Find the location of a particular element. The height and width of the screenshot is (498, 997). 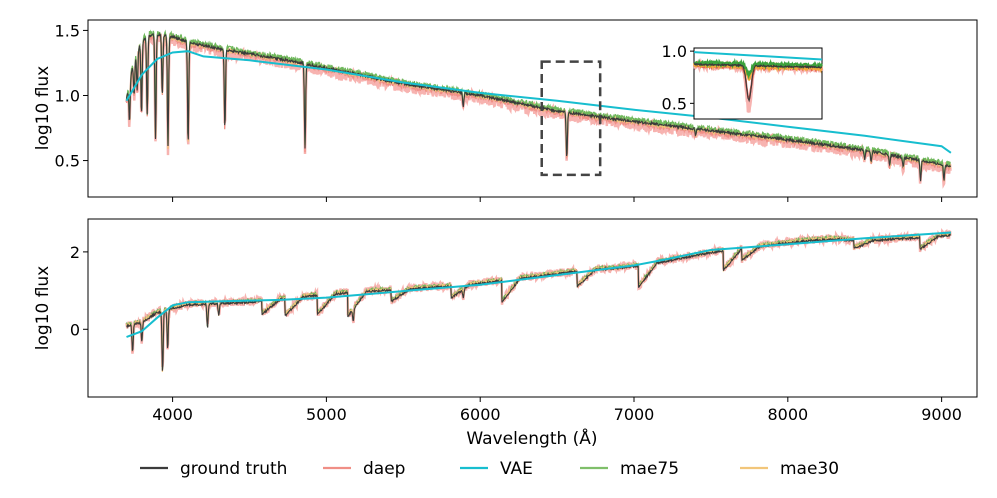

top-x-ticks is located at coordinates (557, 199).